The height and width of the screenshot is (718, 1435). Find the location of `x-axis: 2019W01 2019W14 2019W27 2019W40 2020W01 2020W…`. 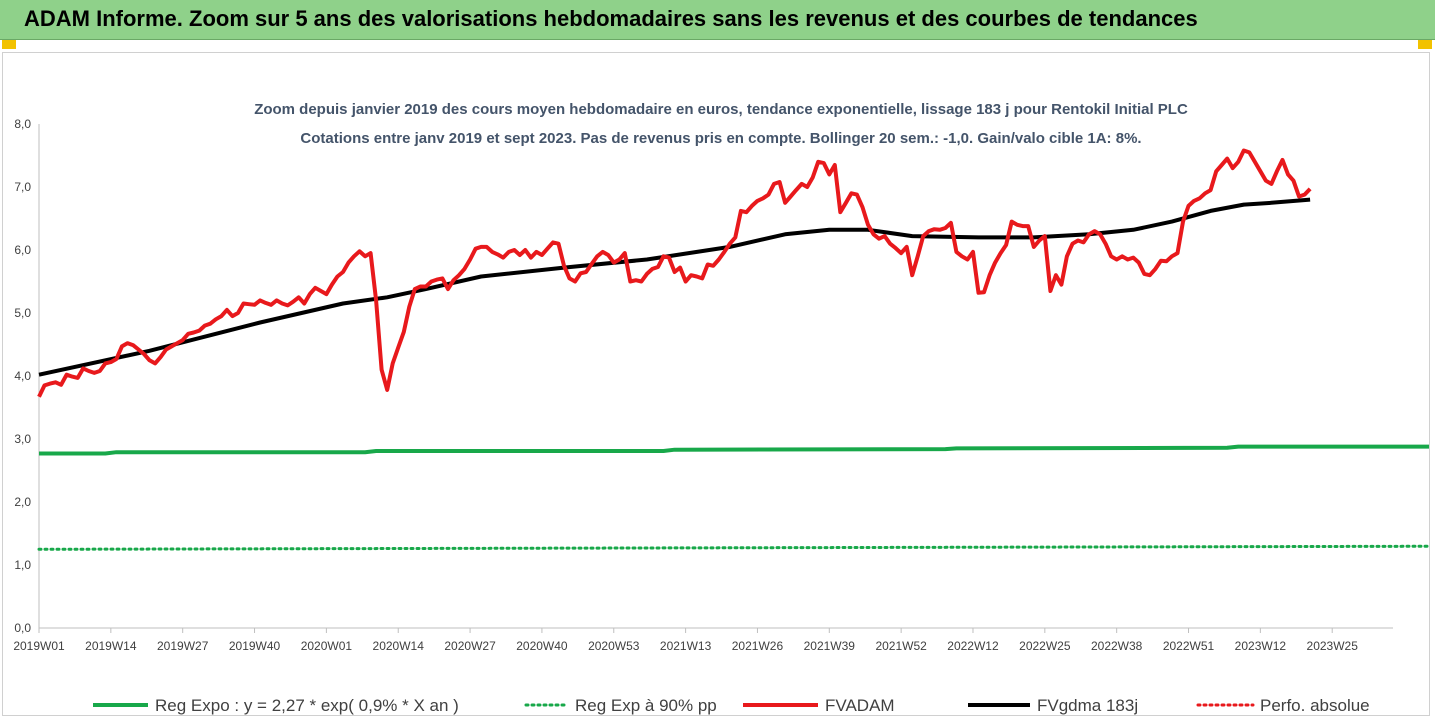

x-axis: 2019W01 2019W14 2019W27 2019W40 2020W01 2020W… is located at coordinates (703, 640).